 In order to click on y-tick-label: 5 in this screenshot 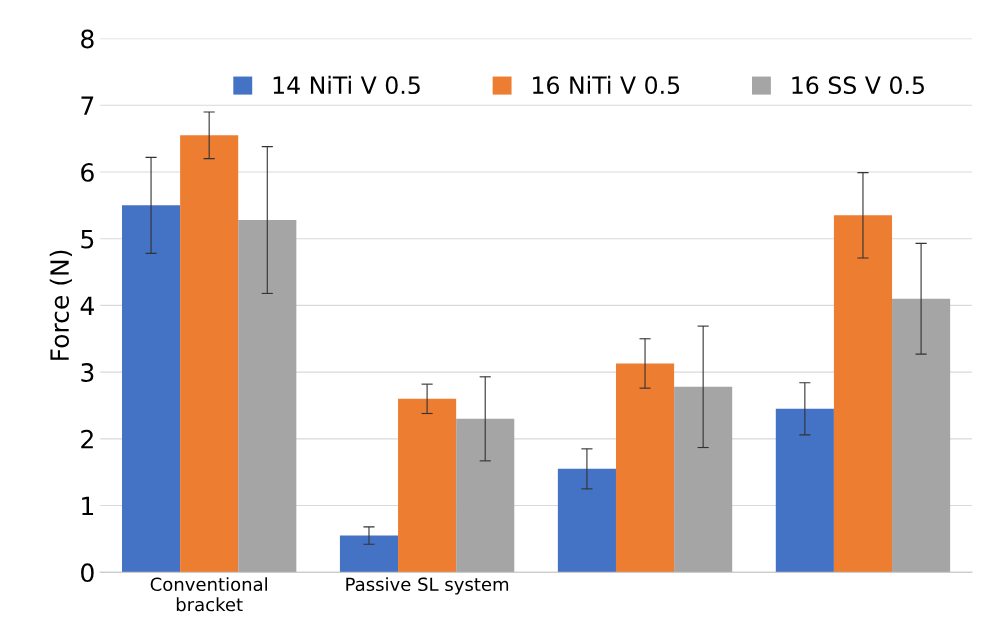, I will do `click(87, 239)`.